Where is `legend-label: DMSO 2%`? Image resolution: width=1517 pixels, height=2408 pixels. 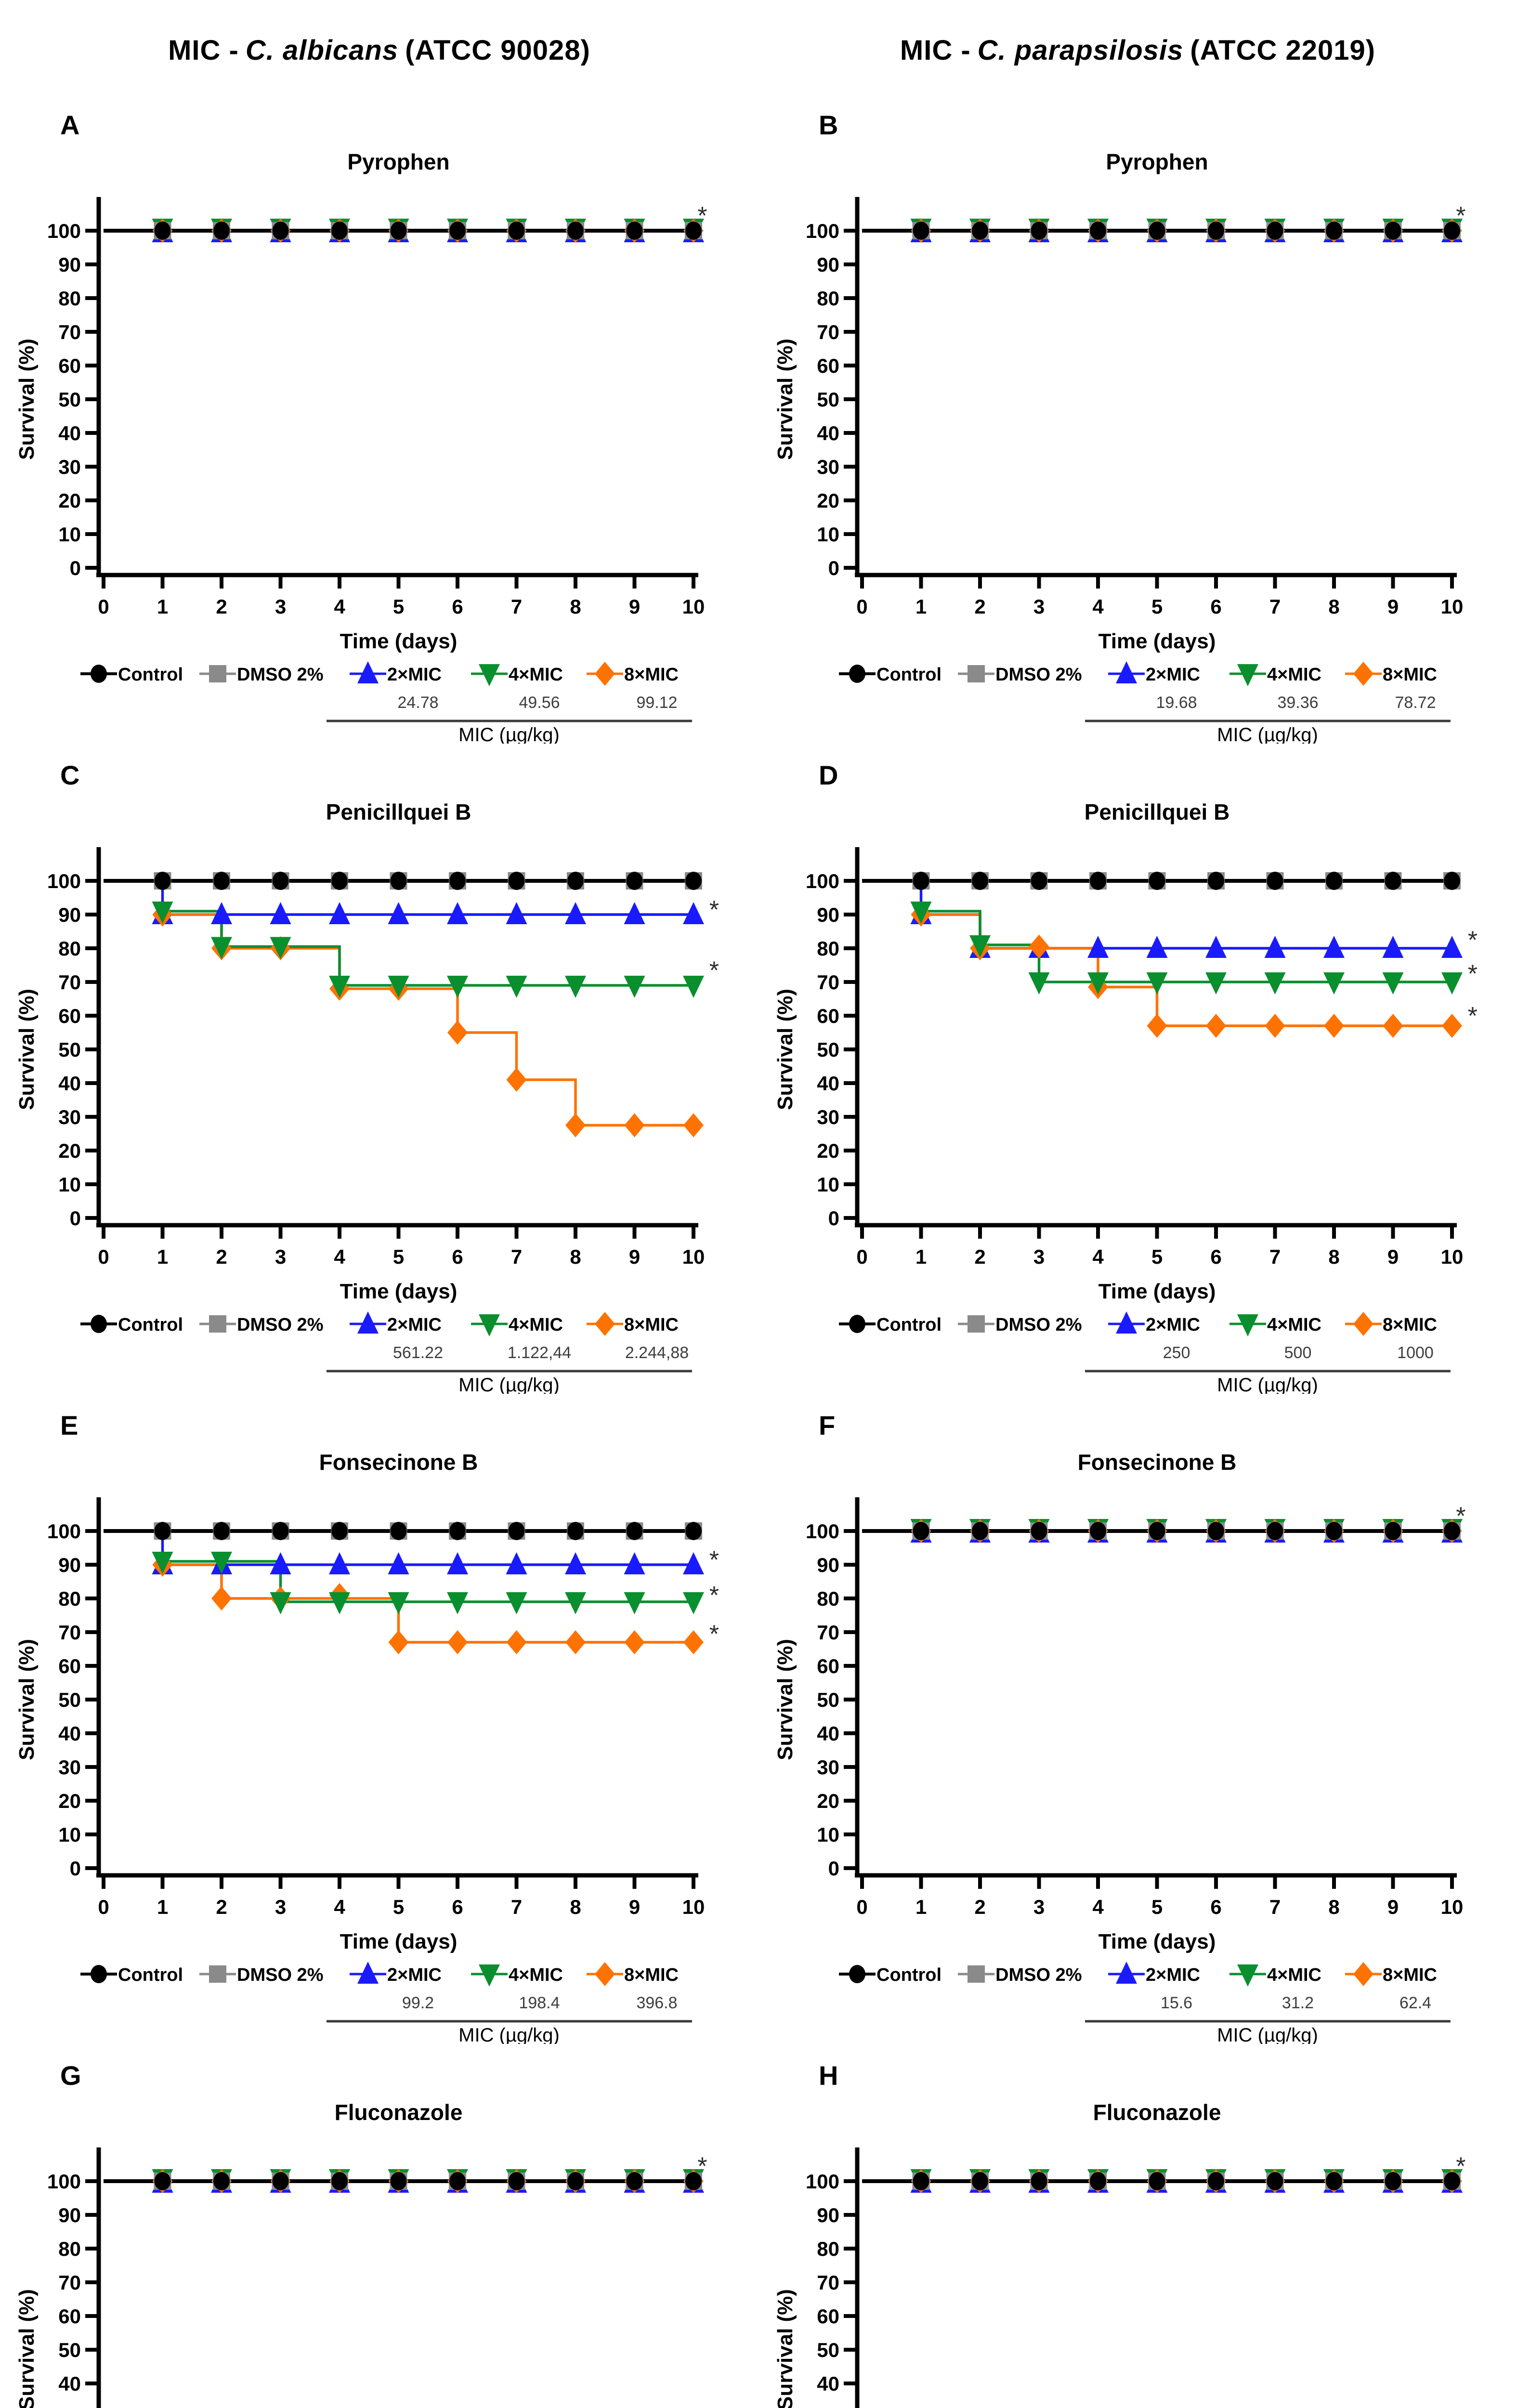 legend-label: DMSO 2% is located at coordinates (280, 1325).